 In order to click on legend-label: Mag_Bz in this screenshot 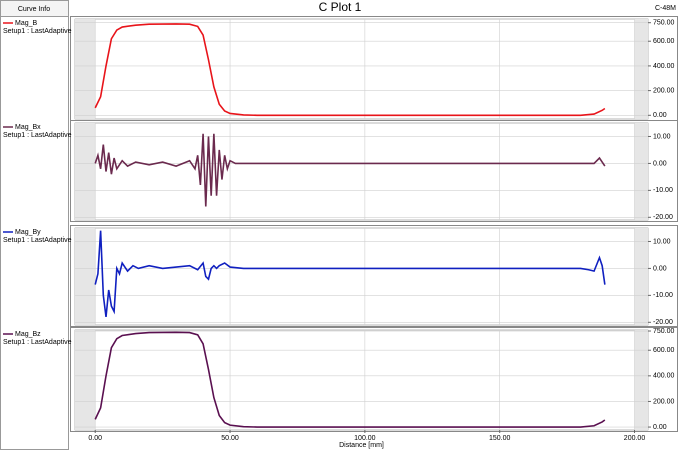, I will do `click(28, 334)`.